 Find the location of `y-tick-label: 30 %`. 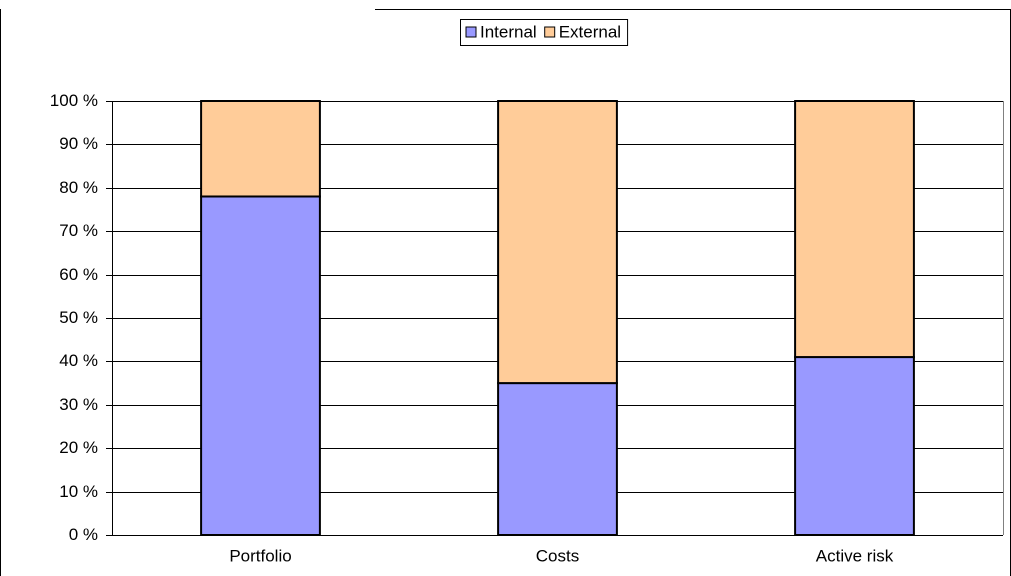

y-tick-label: 30 % is located at coordinates (78, 404).